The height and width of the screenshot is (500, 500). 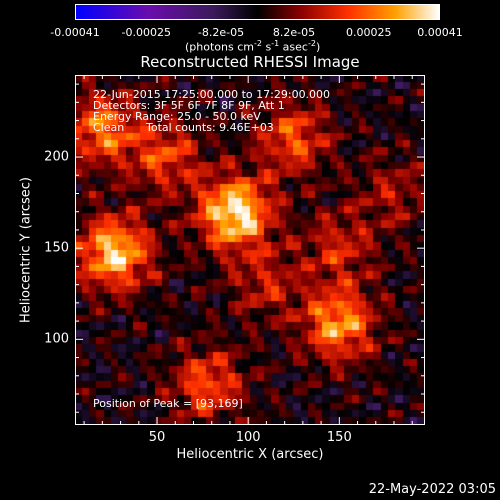 What do you see at coordinates (248, 437) in the screenshot?
I see `x-tick-label: 100` at bounding box center [248, 437].